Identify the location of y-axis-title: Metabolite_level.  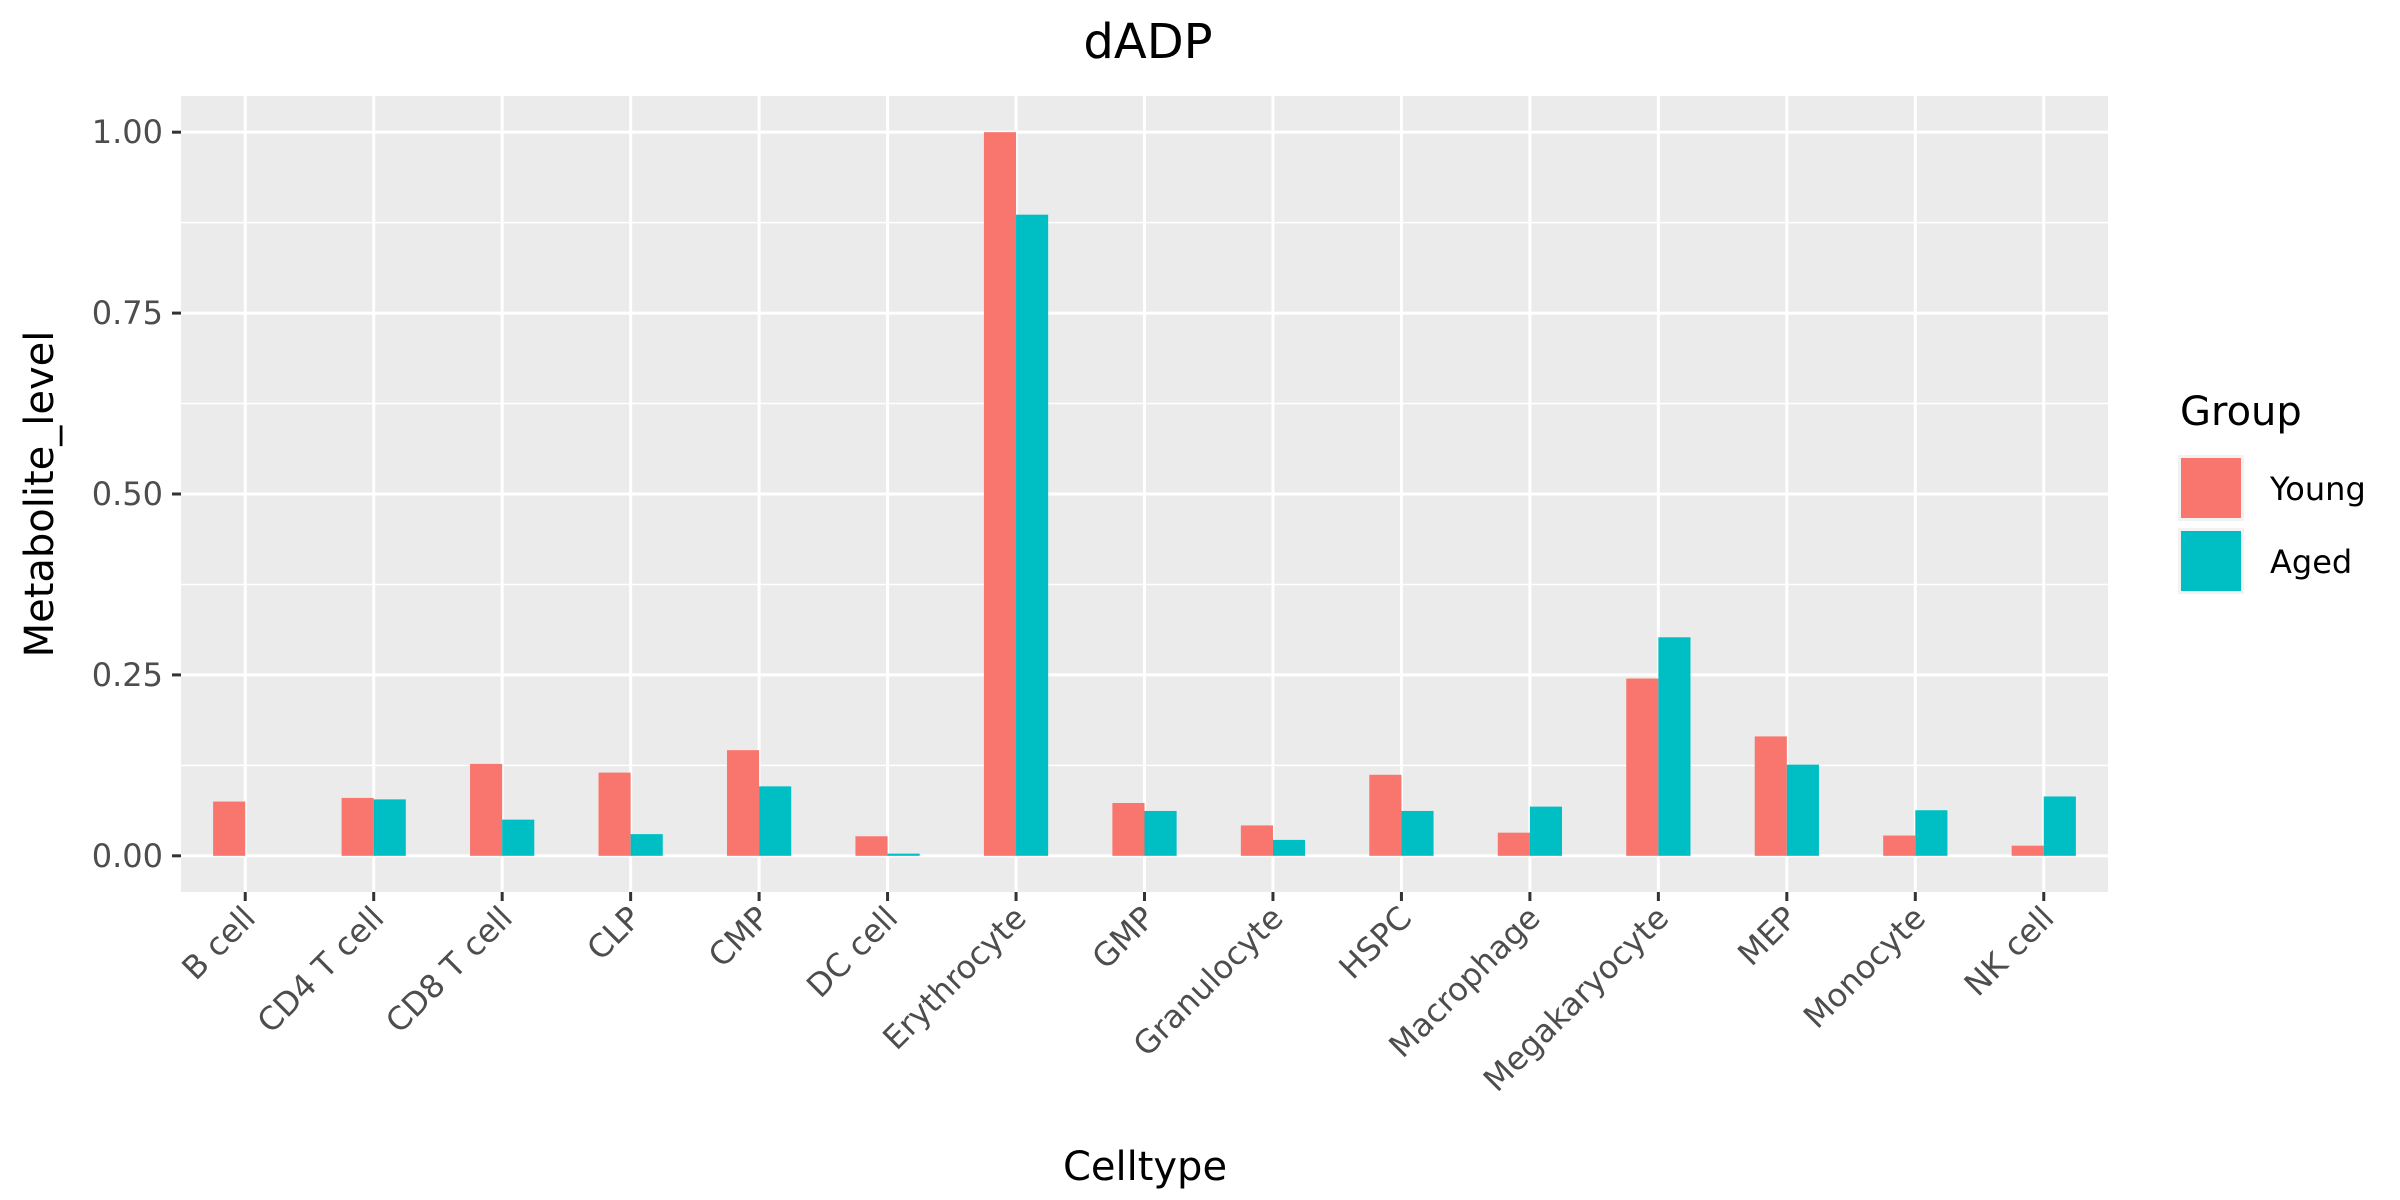
(40, 494).